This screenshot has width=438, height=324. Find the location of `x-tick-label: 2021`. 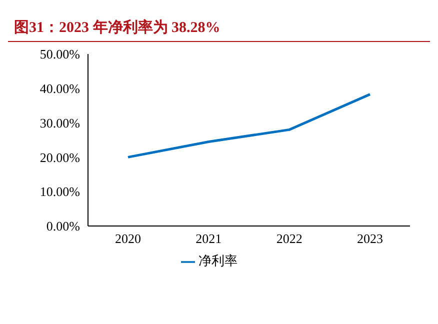

x-tick-label: 2021 is located at coordinates (209, 238).